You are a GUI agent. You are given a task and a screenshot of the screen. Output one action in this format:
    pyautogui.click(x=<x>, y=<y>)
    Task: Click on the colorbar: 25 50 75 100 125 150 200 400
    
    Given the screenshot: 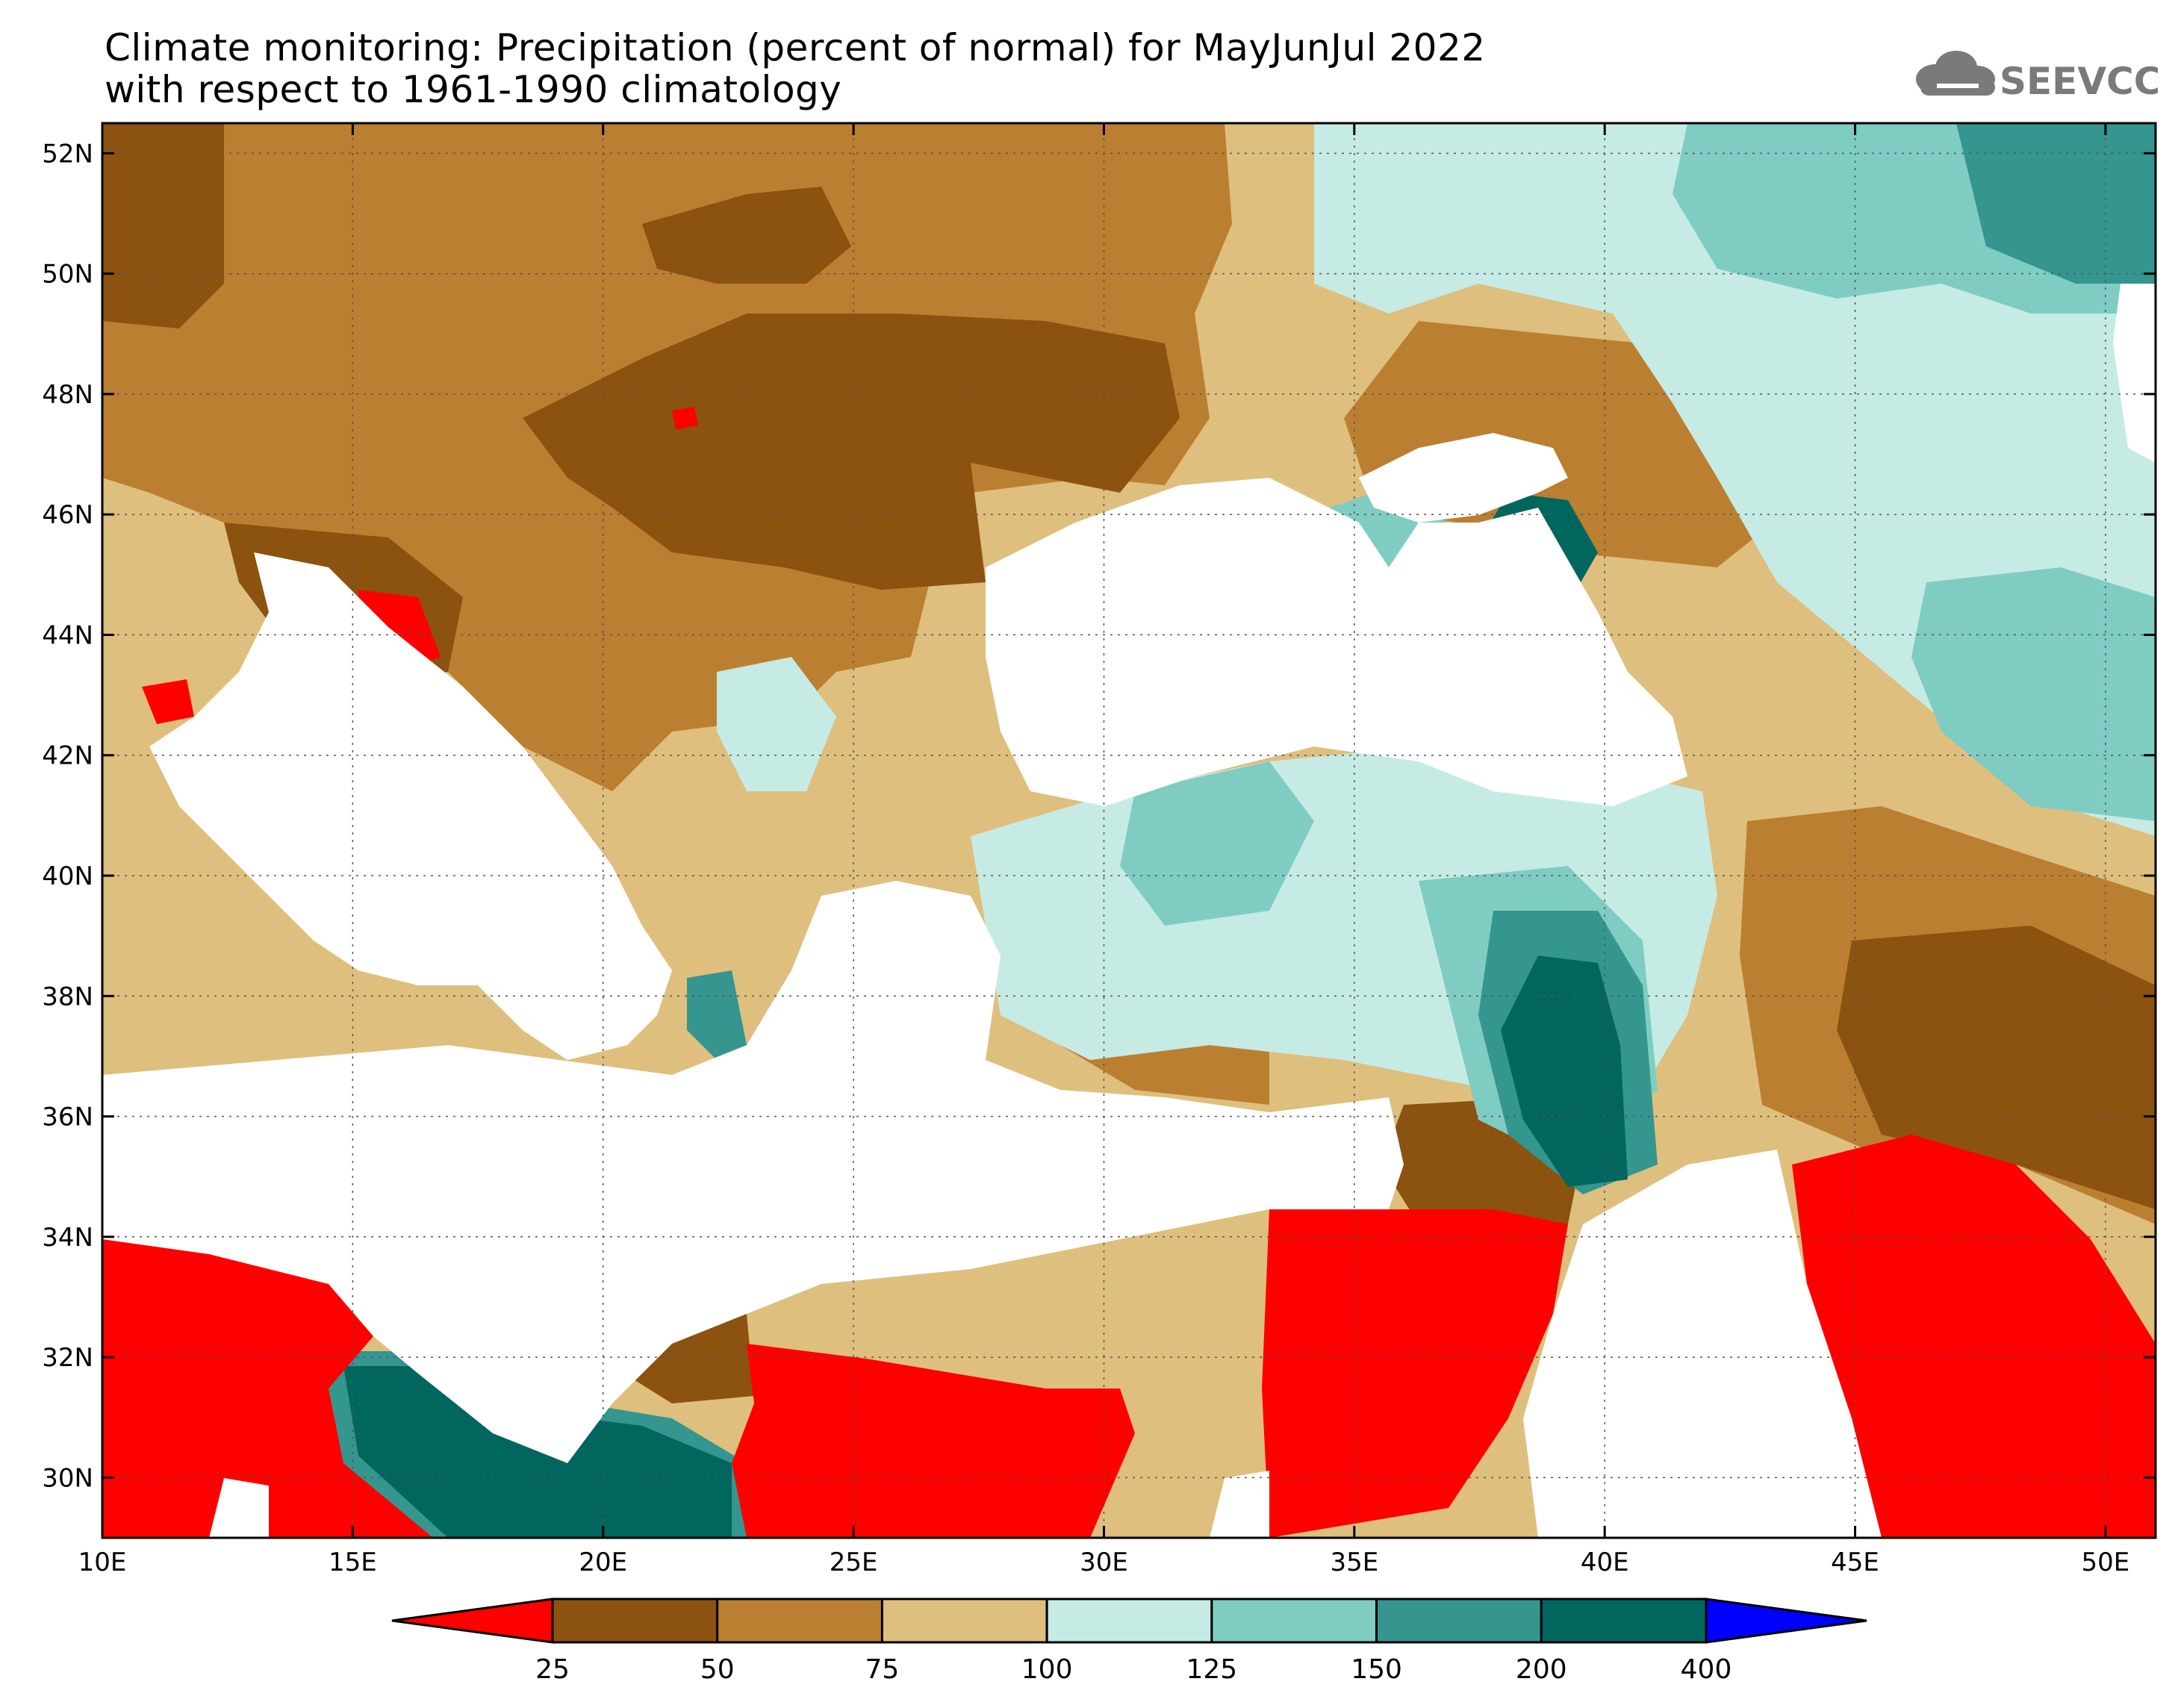 What is the action you would take?
    pyautogui.click(x=1129, y=1641)
    